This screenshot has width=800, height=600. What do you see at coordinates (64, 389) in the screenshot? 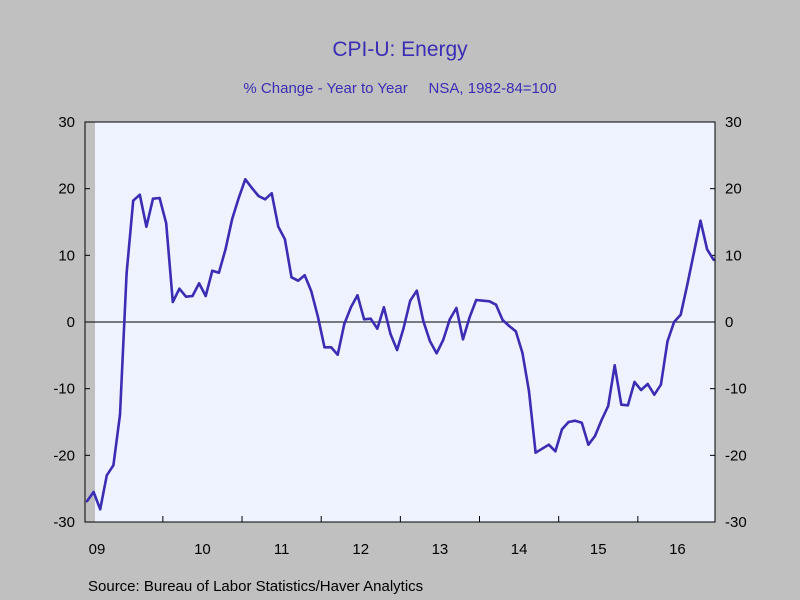
I see `y-tick-label-left: -10` at bounding box center [64, 389].